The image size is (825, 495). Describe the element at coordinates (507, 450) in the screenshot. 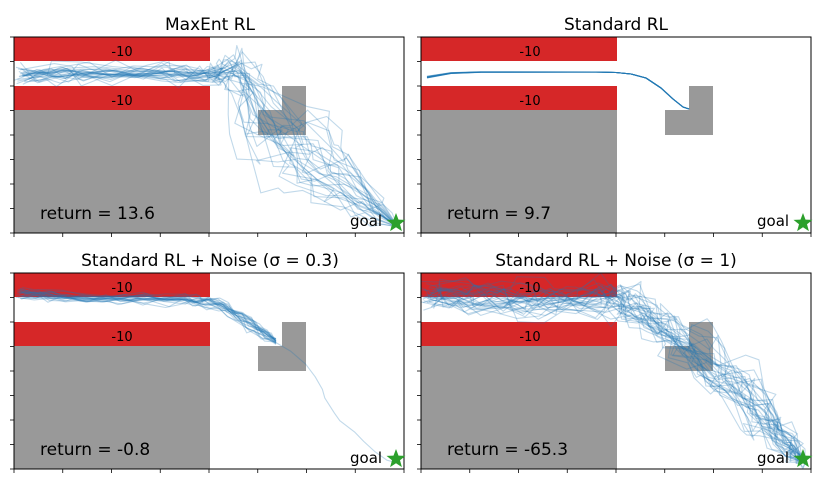

I see `return-label: return = -65.3` at that location.